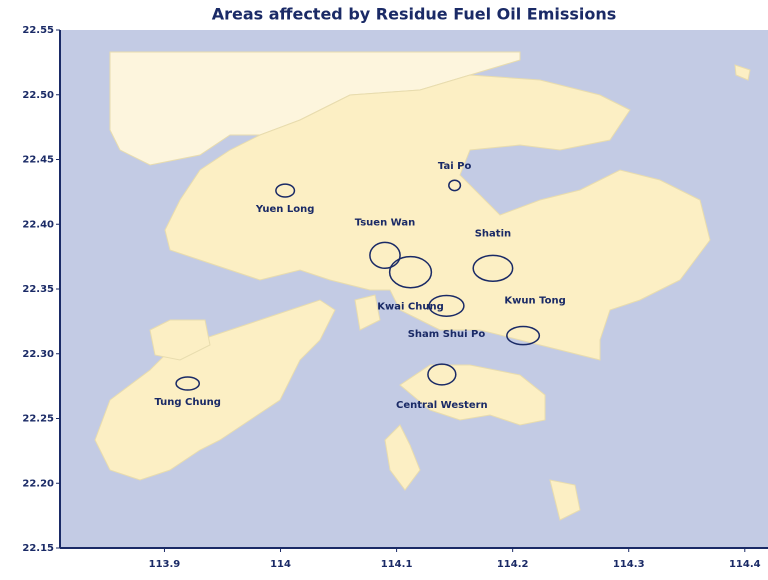 This screenshot has height=580, width=768. Describe the element at coordinates (165, 564) in the screenshot. I see `x-tick-label: 113.9` at that location.